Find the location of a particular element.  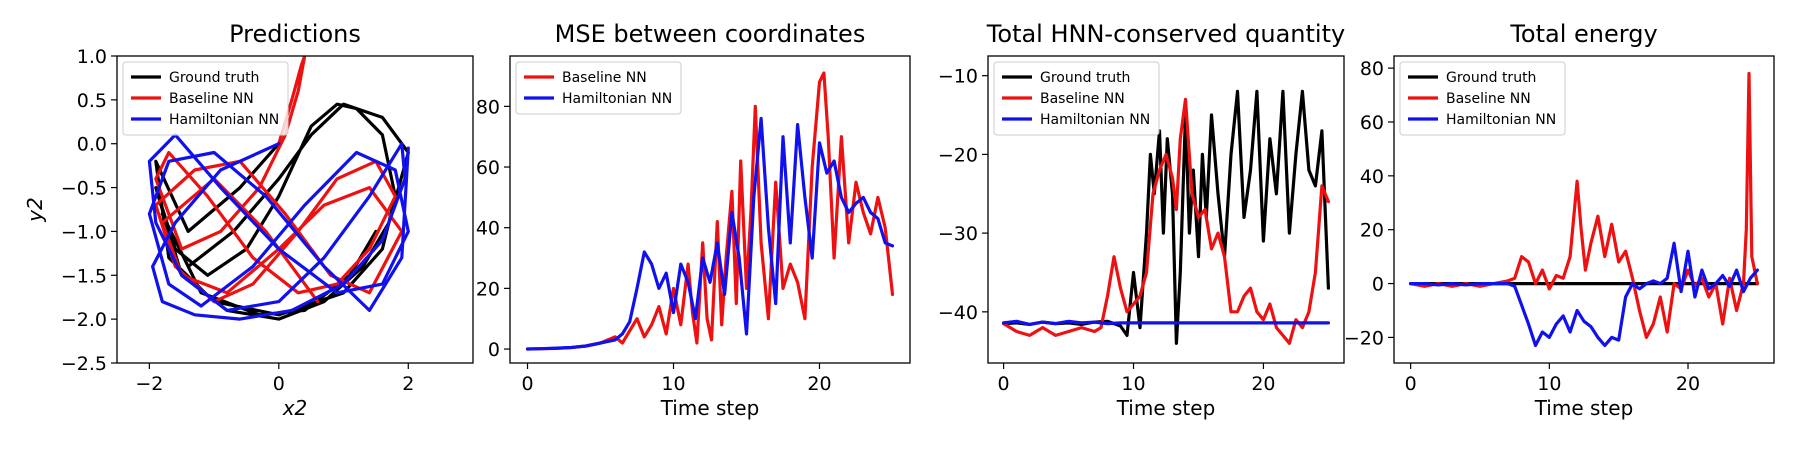

y-tick-label: 0.0 is located at coordinates (92, 145).